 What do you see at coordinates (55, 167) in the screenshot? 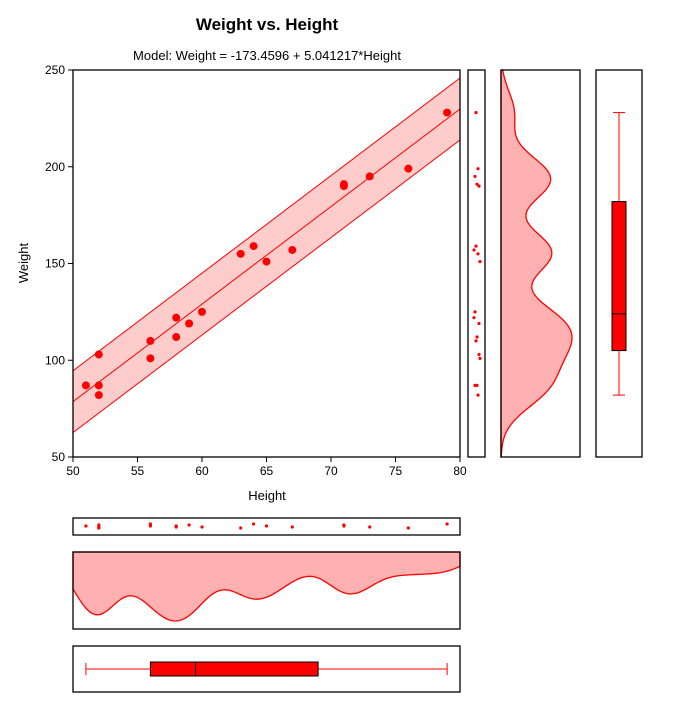
I see `y-tick-label: 200` at bounding box center [55, 167].